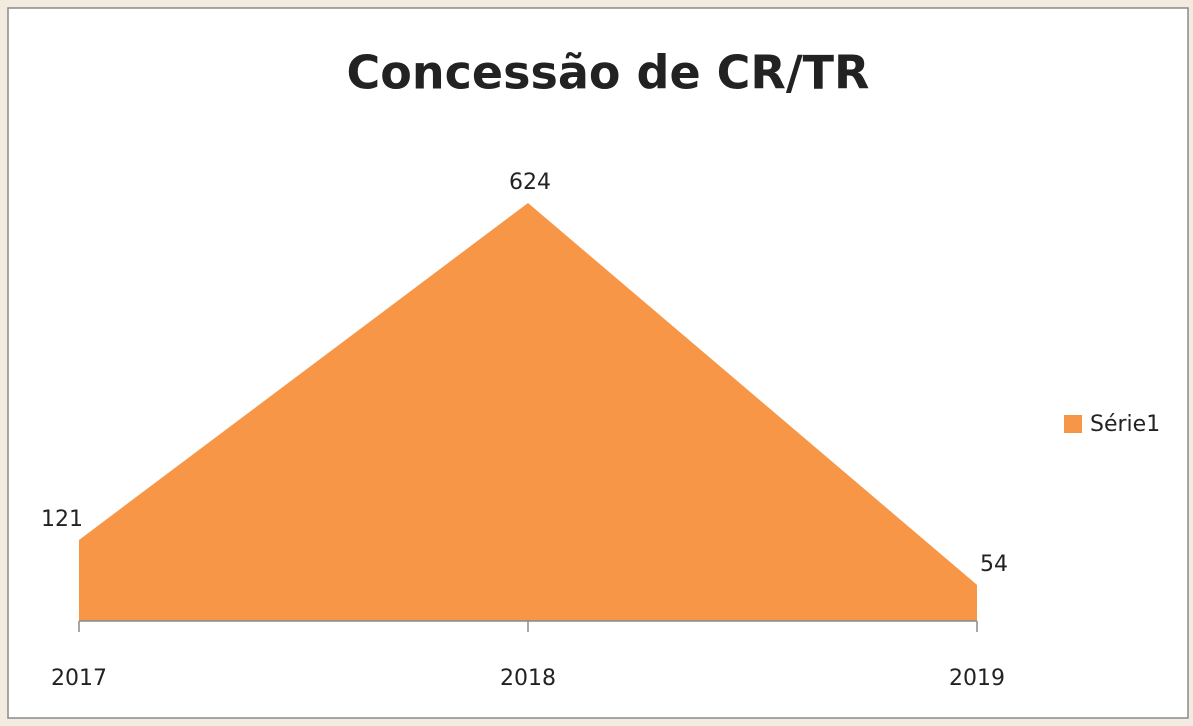  Describe the element at coordinates (530, 182) in the screenshot. I see `data-label: 624` at that location.